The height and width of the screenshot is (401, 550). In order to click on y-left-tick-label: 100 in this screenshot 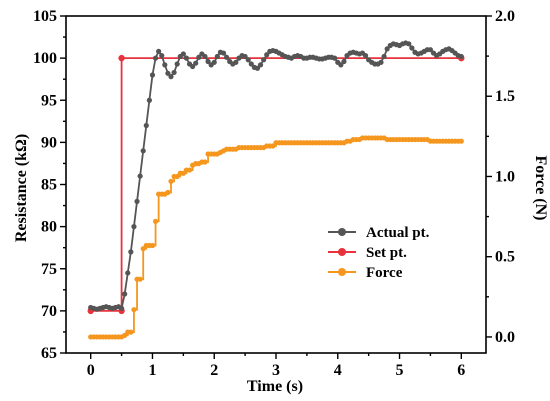, I will do `click(45, 58)`.